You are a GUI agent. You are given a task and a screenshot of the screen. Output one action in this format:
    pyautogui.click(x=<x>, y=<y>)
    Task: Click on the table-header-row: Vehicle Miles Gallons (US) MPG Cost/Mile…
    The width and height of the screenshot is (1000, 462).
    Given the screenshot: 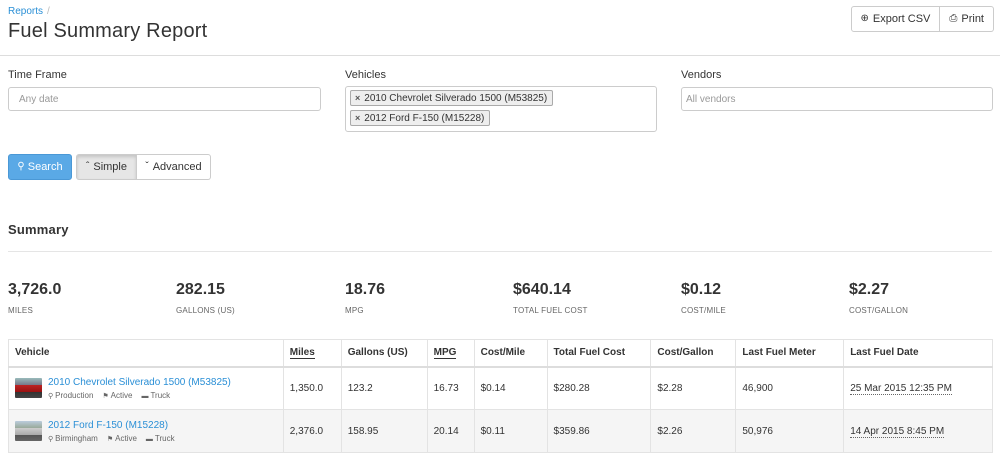 What is the action you would take?
    pyautogui.click(x=500, y=353)
    